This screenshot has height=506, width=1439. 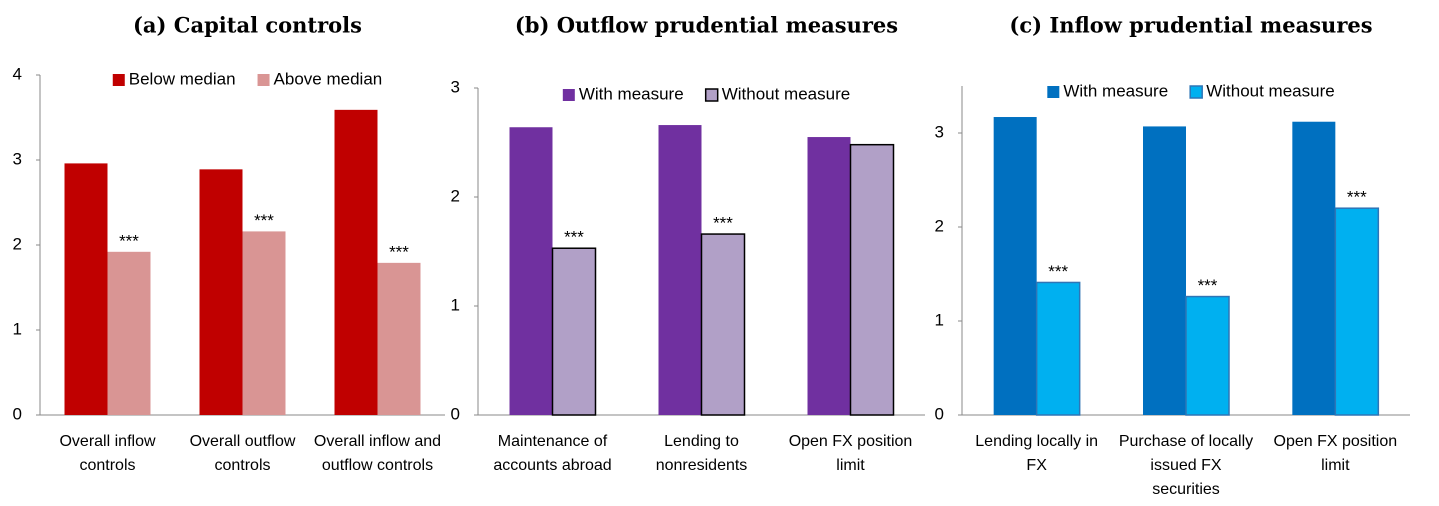 What do you see at coordinates (247, 25) in the screenshot?
I see `chart-title: (a) Capital controls` at bounding box center [247, 25].